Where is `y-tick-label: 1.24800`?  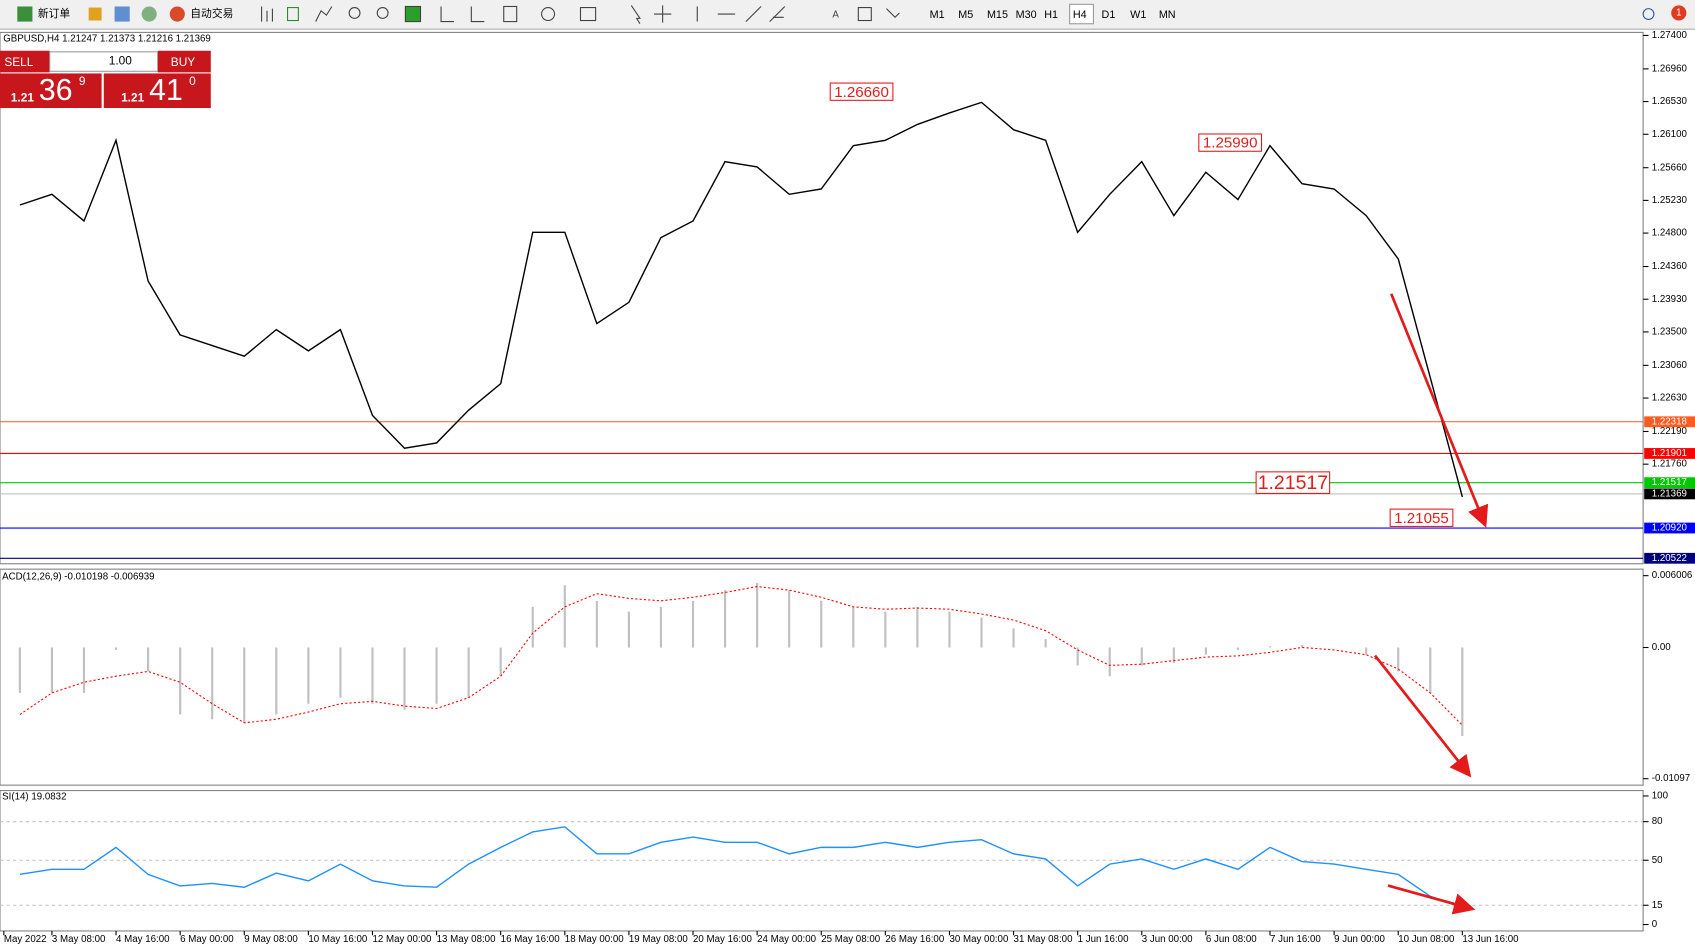 y-tick-label: 1.24800 is located at coordinates (1670, 233).